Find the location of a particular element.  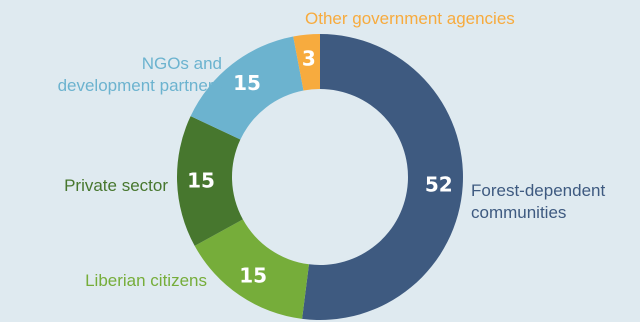

category-label-line: Private sector is located at coordinates (116, 185).